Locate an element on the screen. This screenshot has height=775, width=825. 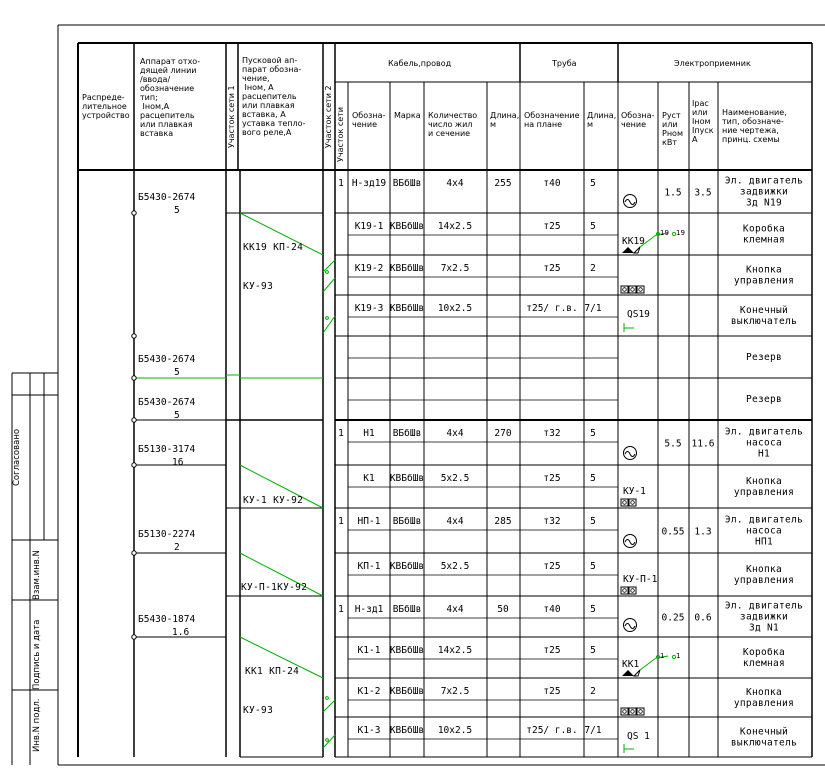
starter-main: КУ-1 КУ-92 is located at coordinates (273, 500).